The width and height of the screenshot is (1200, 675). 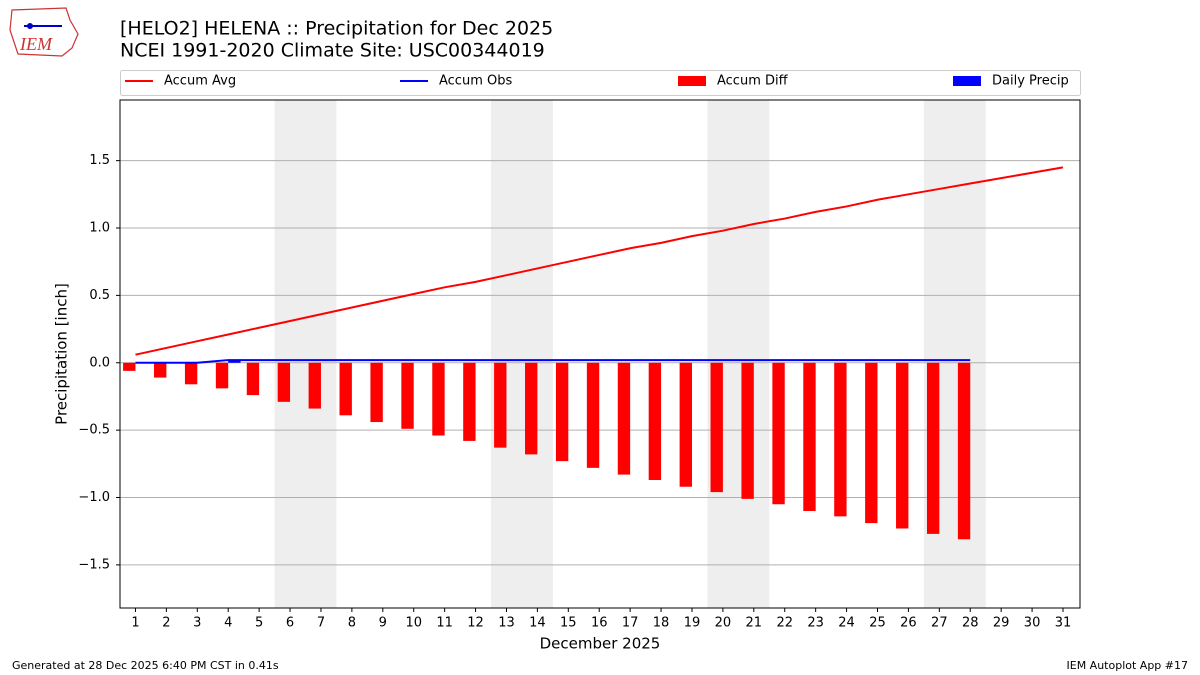 I want to click on x-tick-label: 12, so click(x=475, y=623).